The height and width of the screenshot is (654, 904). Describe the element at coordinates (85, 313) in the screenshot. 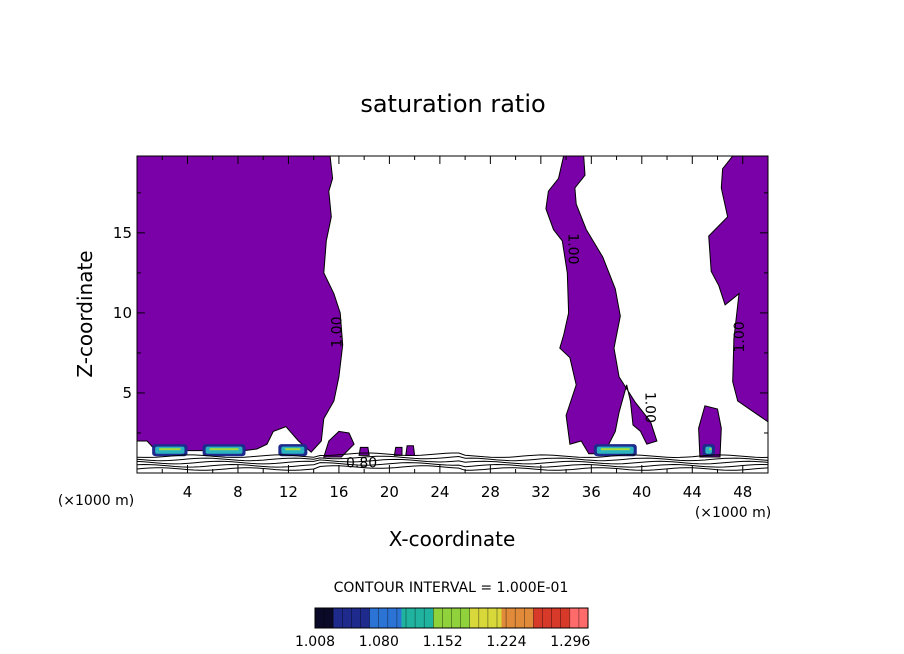

I see `y-axis-label: Z-coordinate` at that location.